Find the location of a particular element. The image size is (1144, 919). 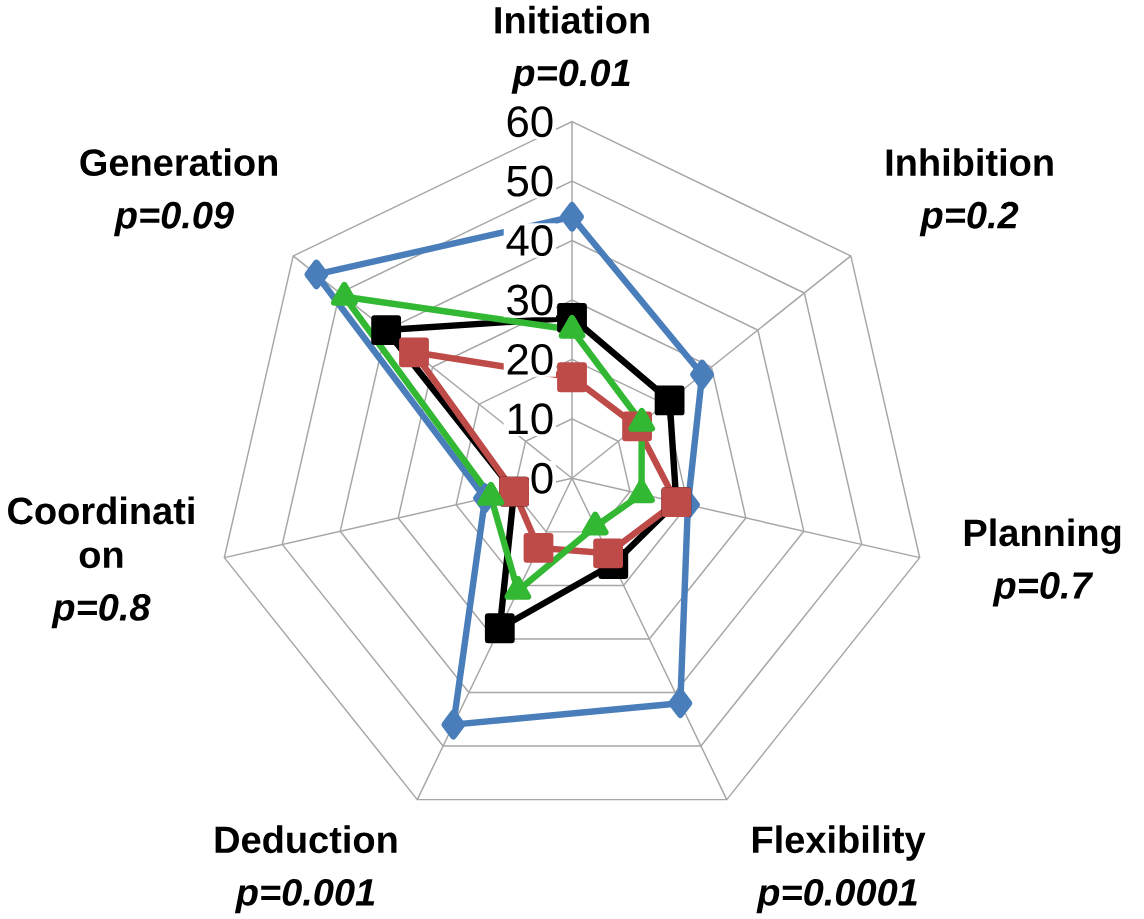

y-tick-label: 20 is located at coordinates (530, 359).